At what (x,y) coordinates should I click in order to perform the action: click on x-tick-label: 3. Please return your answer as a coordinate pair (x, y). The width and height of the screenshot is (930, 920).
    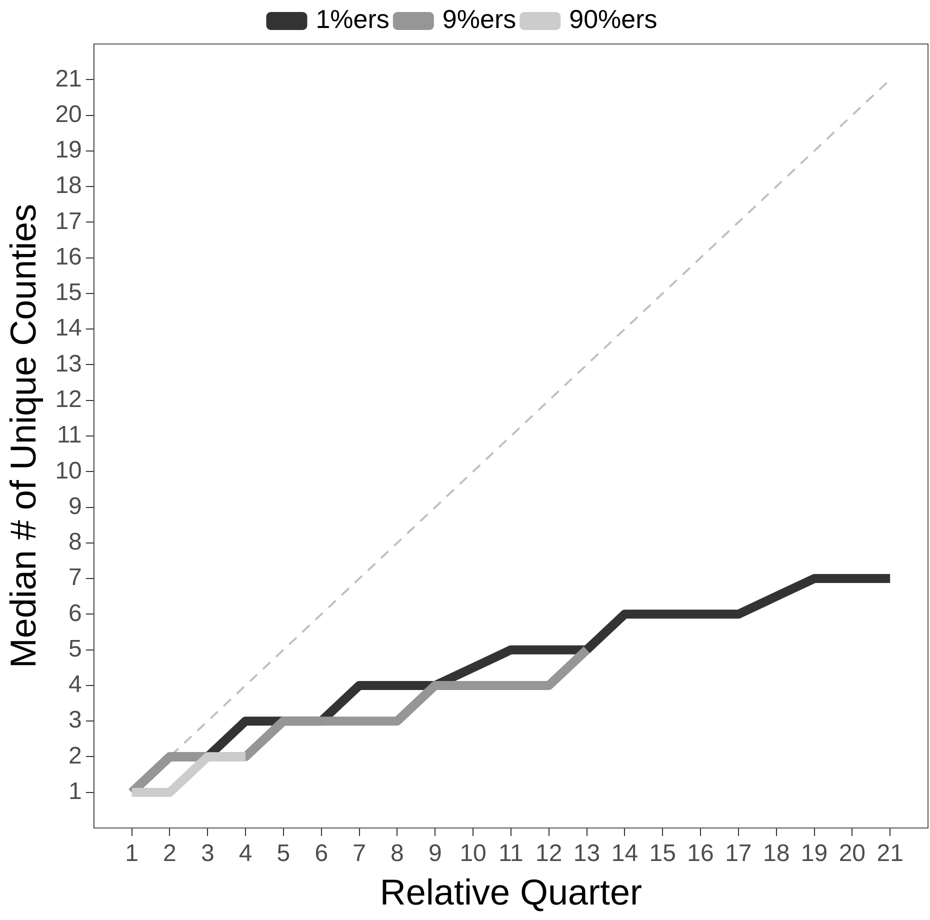
    Looking at the image, I should click on (207, 854).